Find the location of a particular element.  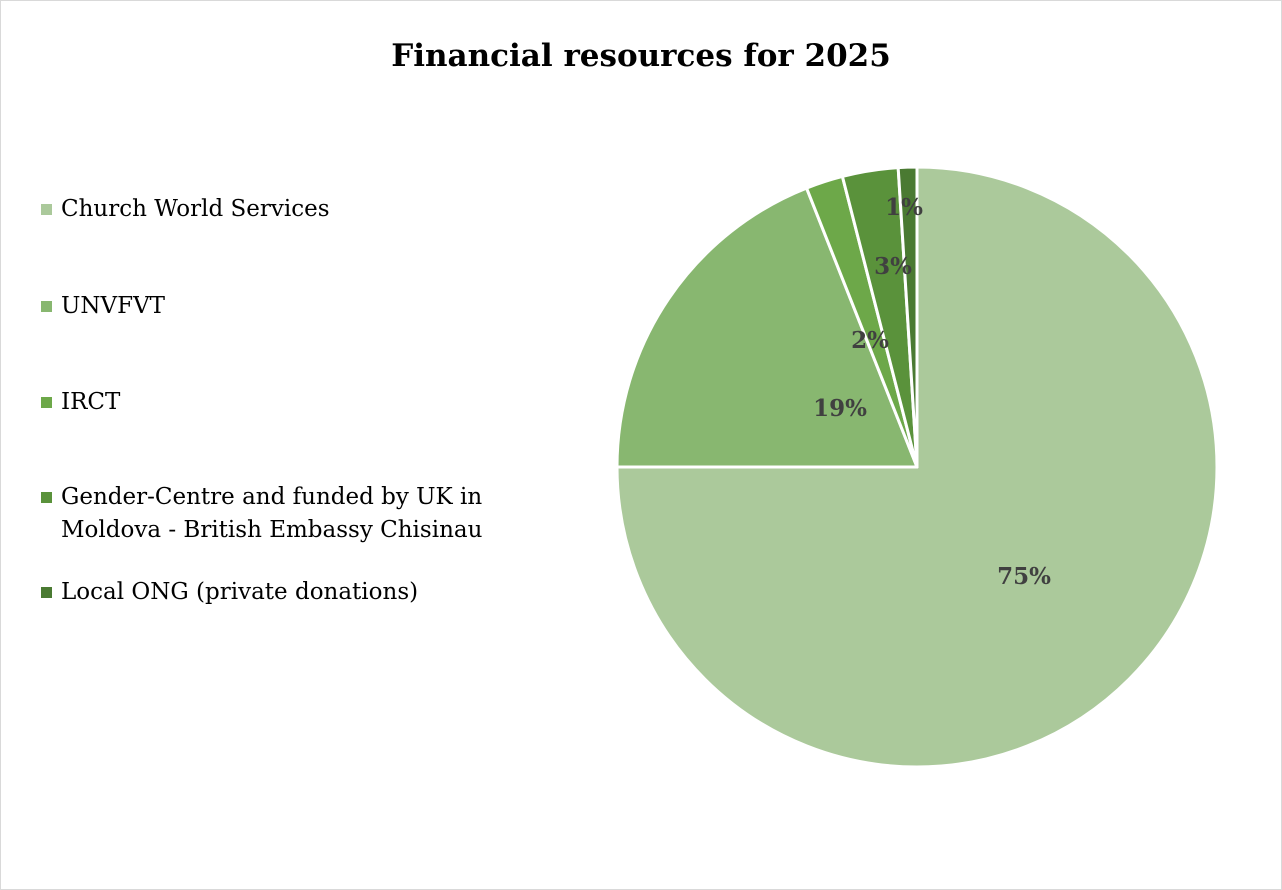

data-label: 19% is located at coordinates (840, 408).